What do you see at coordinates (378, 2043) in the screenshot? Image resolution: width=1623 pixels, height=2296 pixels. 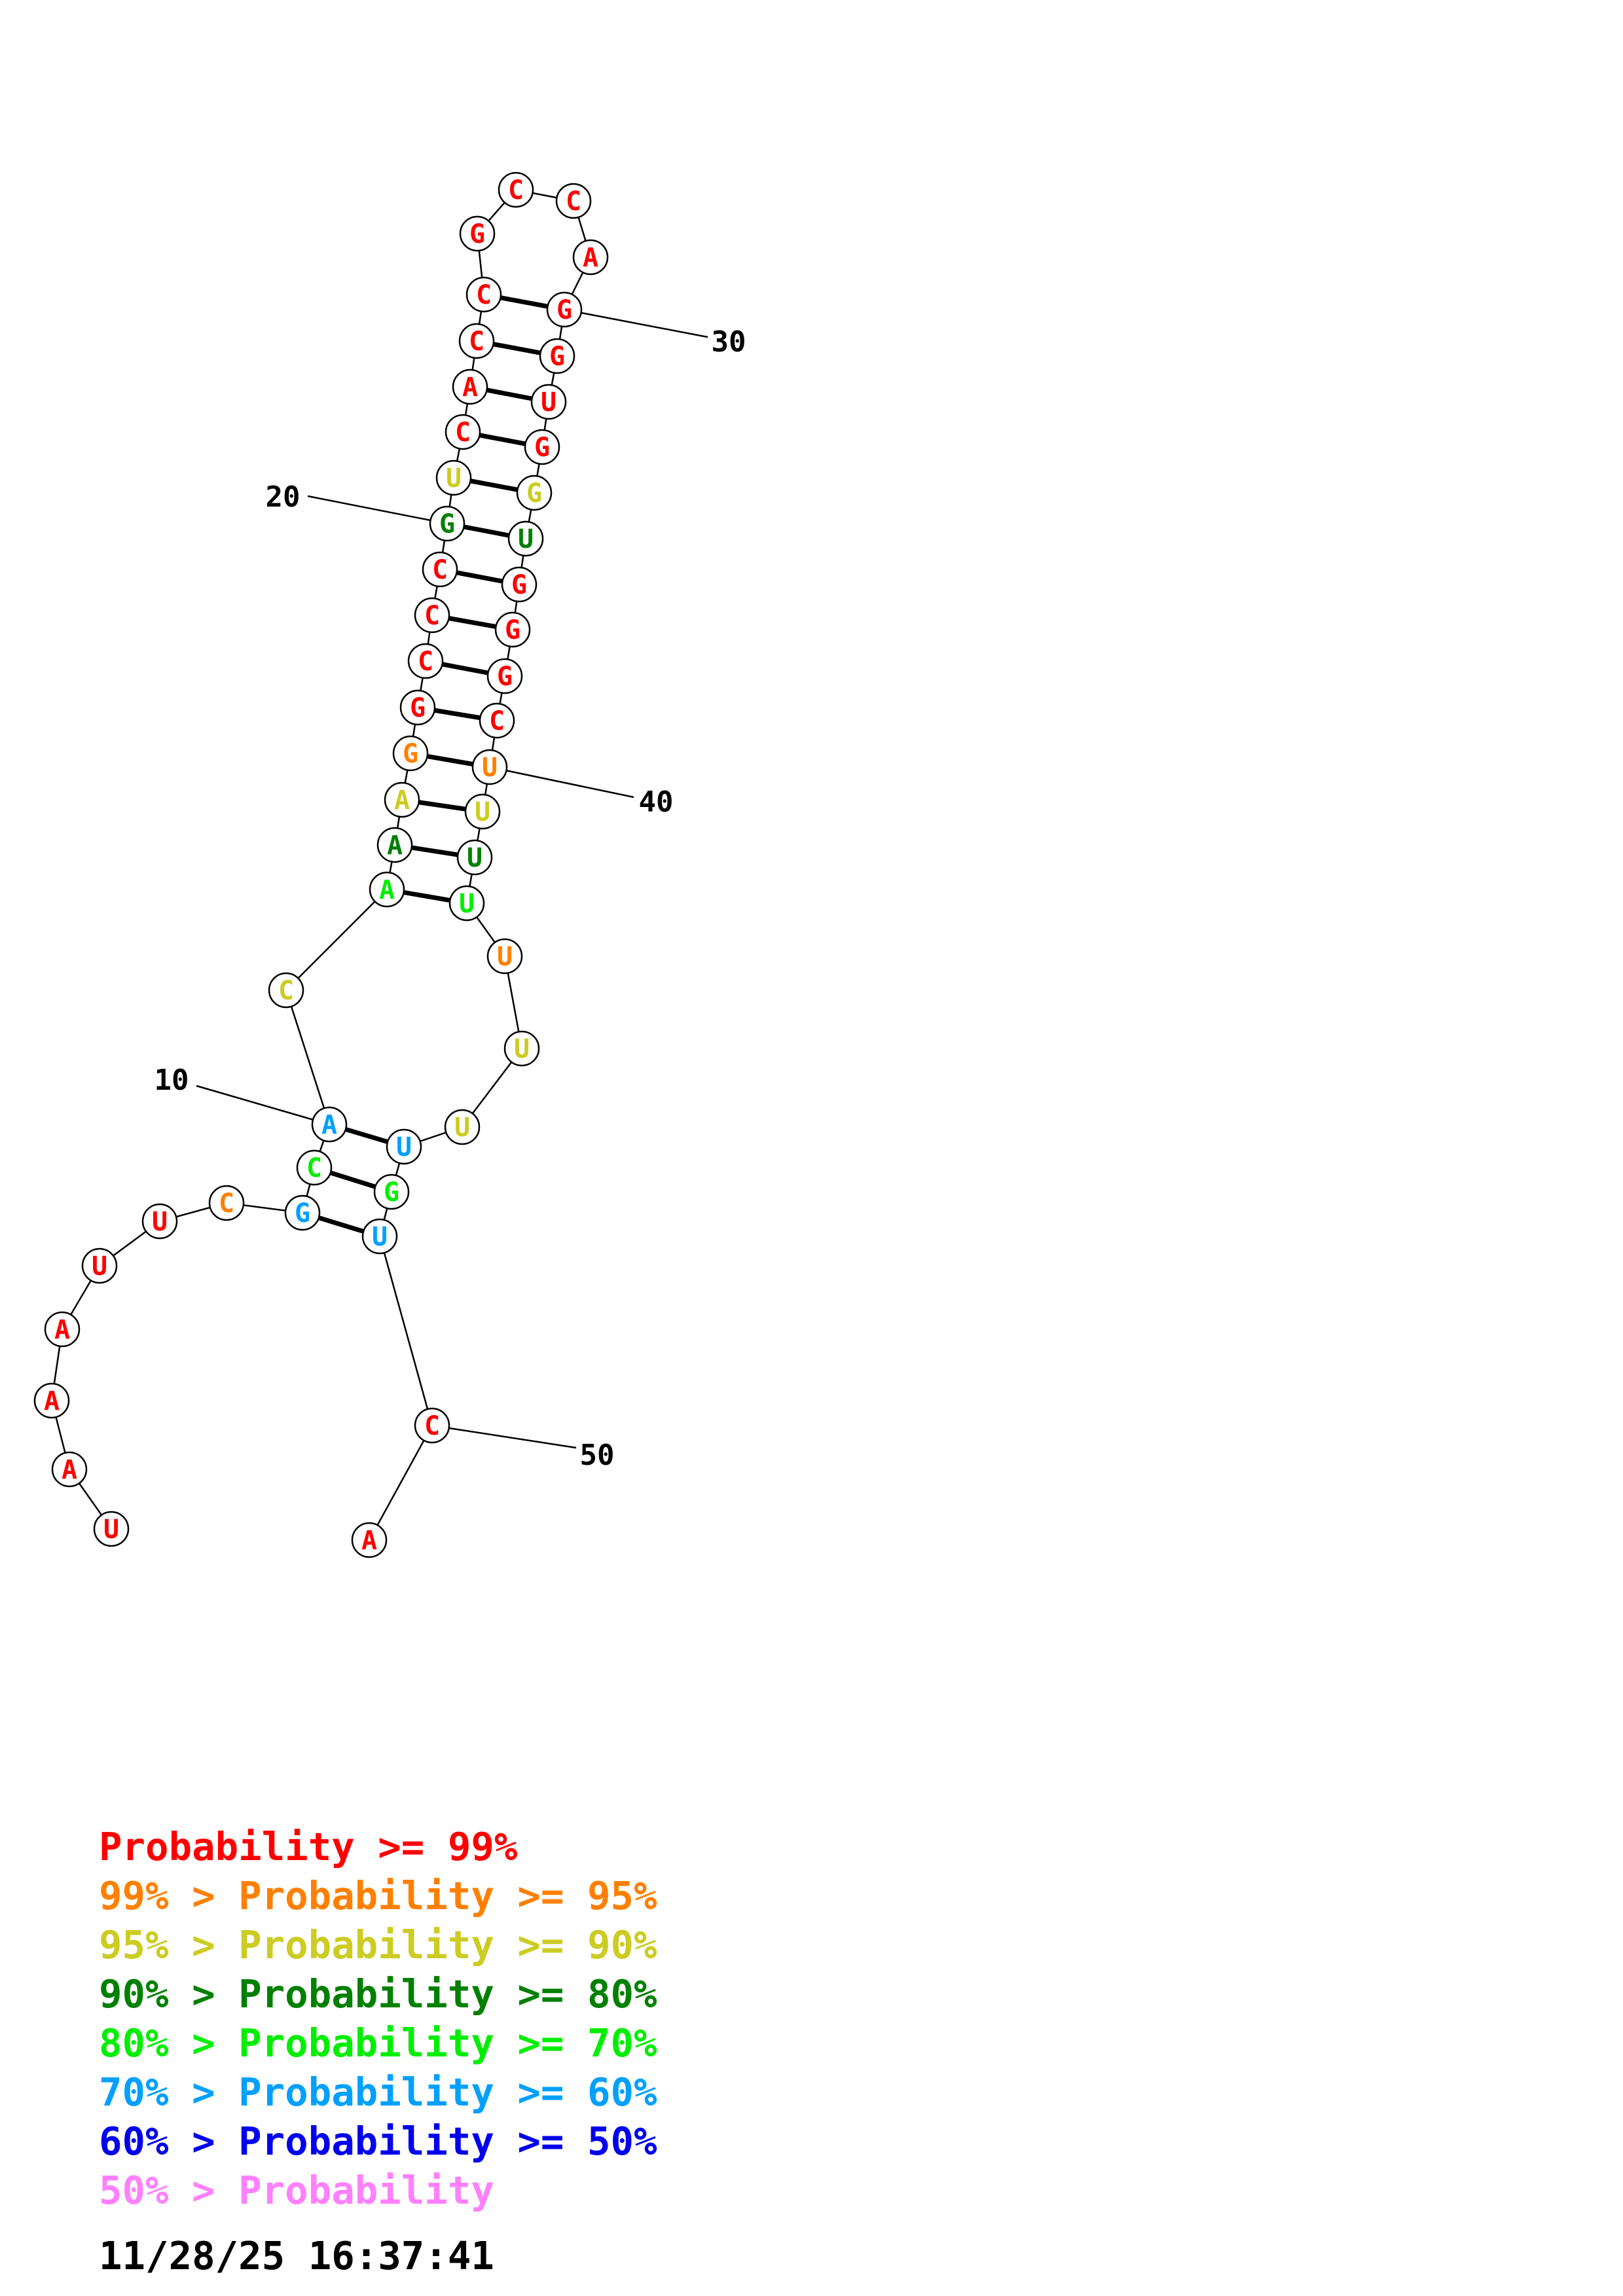 I see `legend-line-p70: 80% > Probability >= 70%` at bounding box center [378, 2043].